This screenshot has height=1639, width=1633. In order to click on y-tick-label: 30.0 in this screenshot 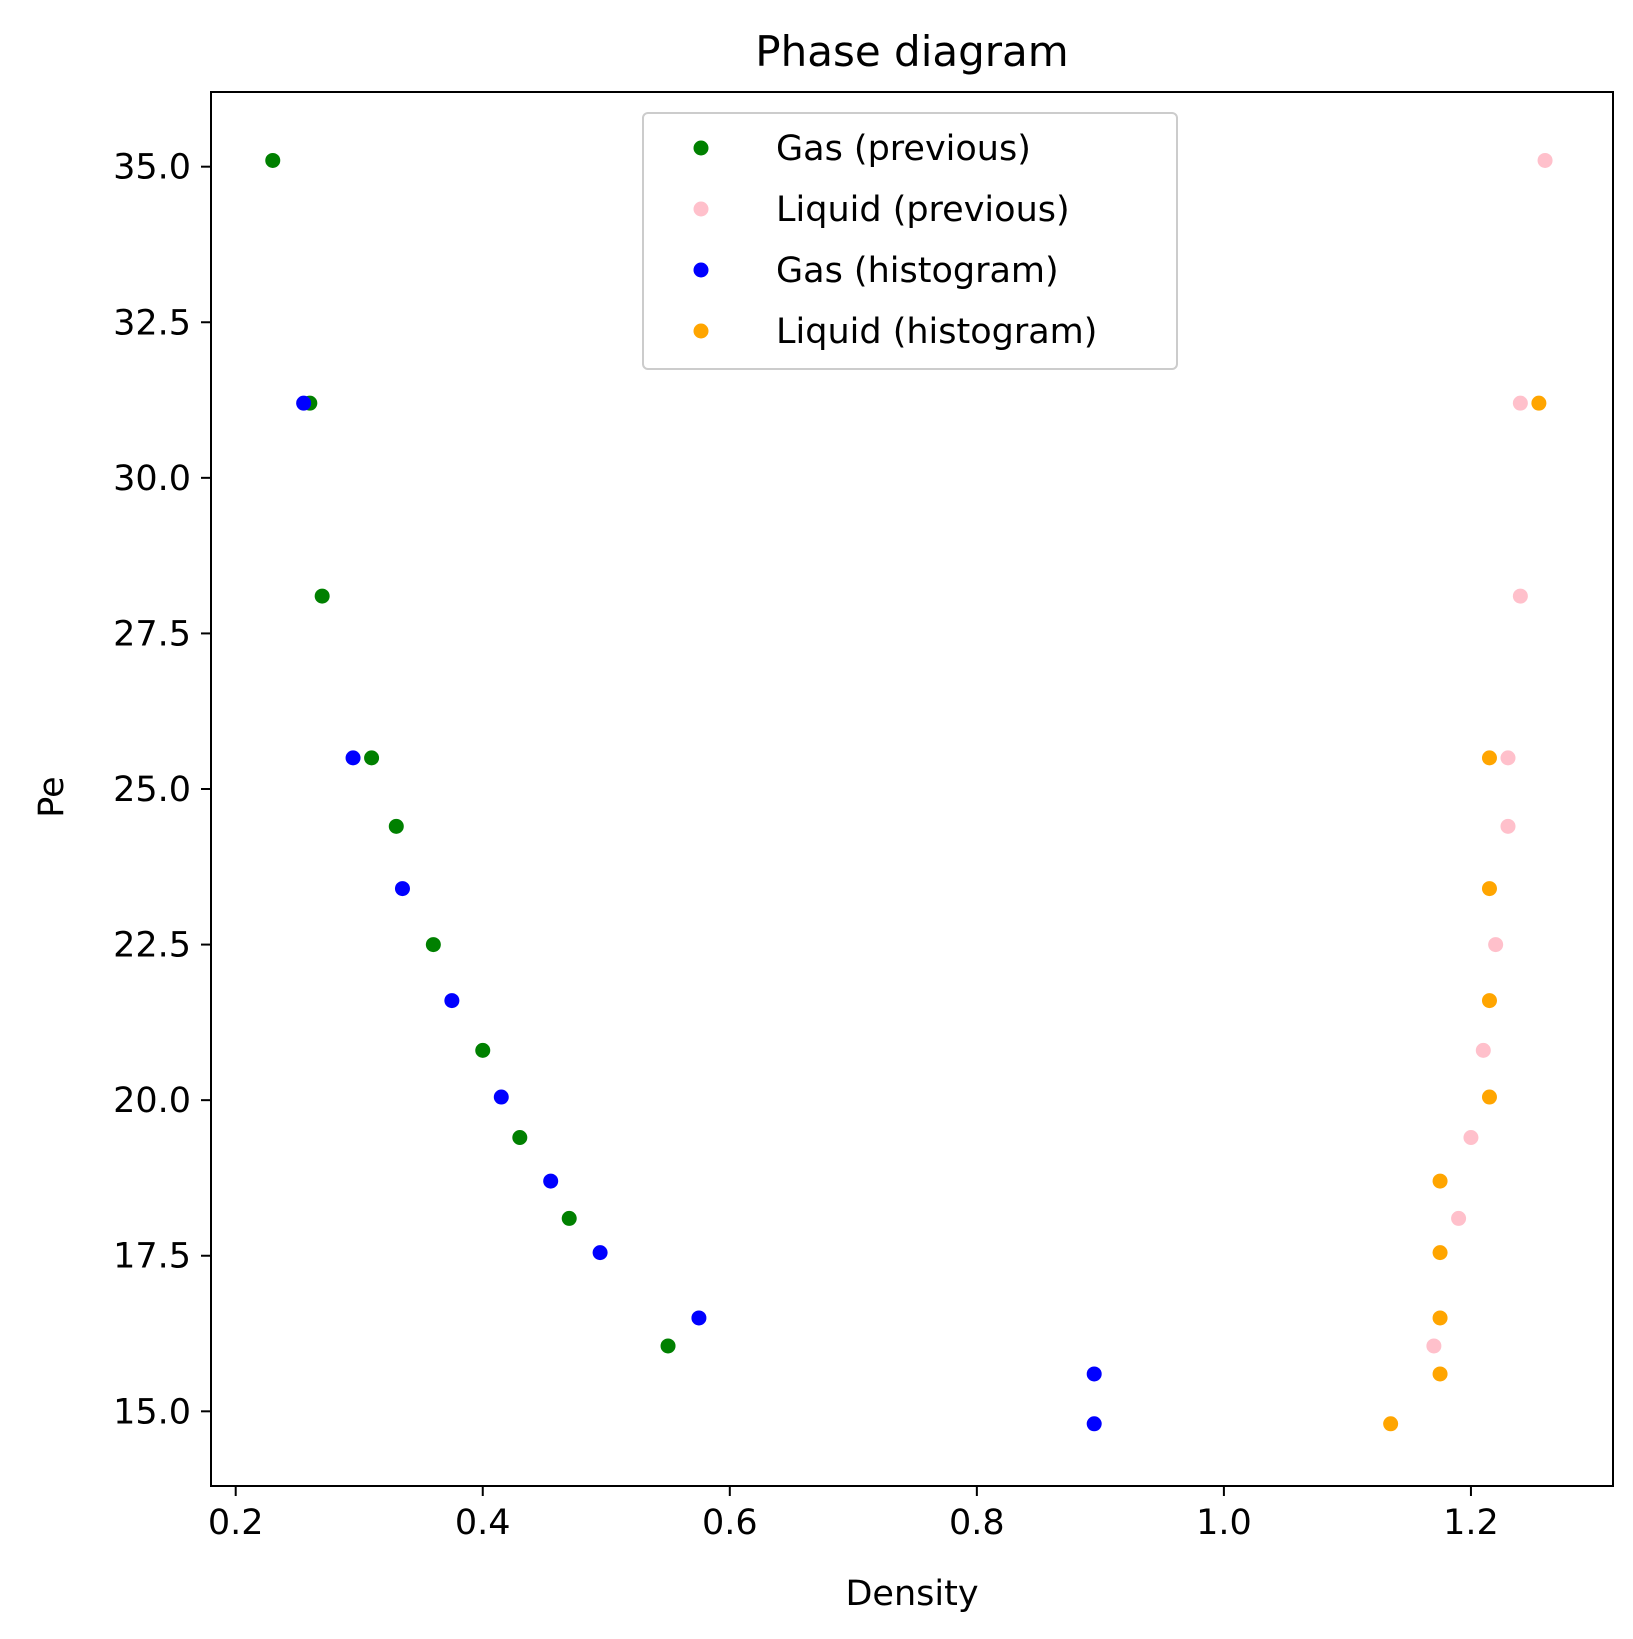, I will do `click(152, 479)`.